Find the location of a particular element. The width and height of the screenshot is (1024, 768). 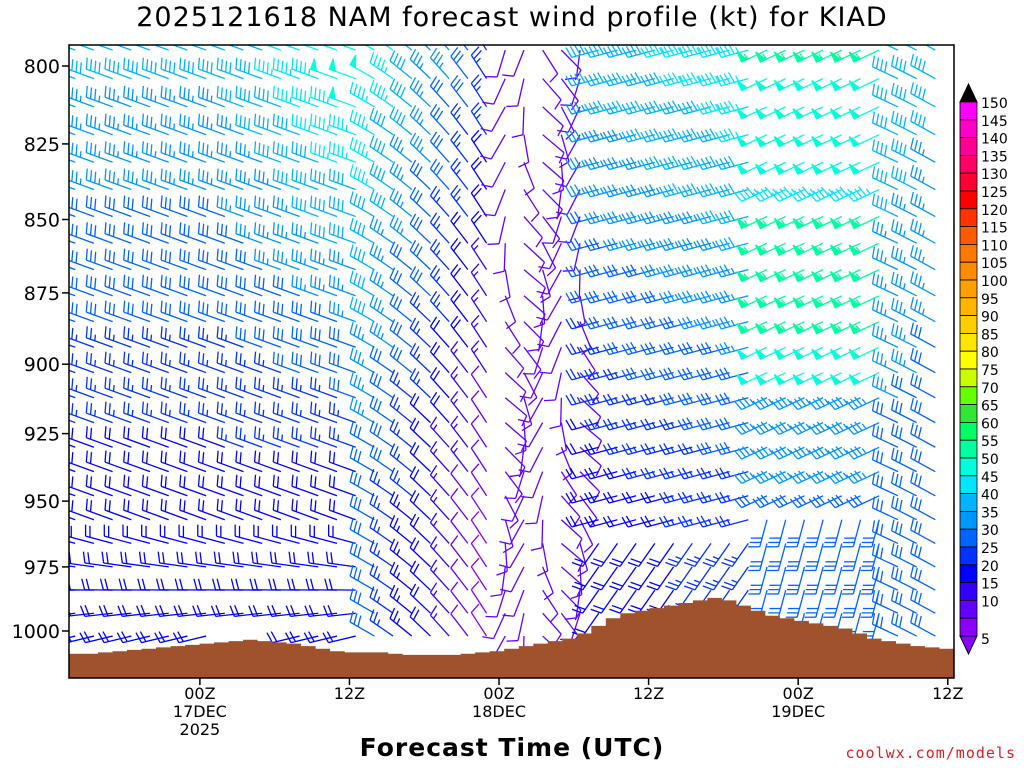

y-axis: 800 825 850 875 900 925 950 975 1000 is located at coordinates (40, 349).